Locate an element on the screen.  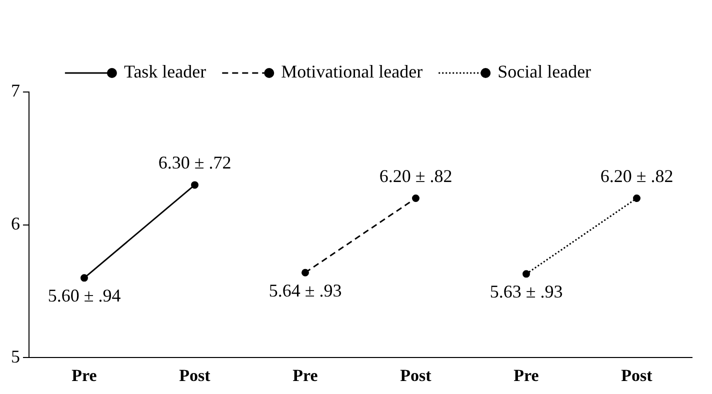
data-label: 5.60 ± .94 is located at coordinates (84, 296).